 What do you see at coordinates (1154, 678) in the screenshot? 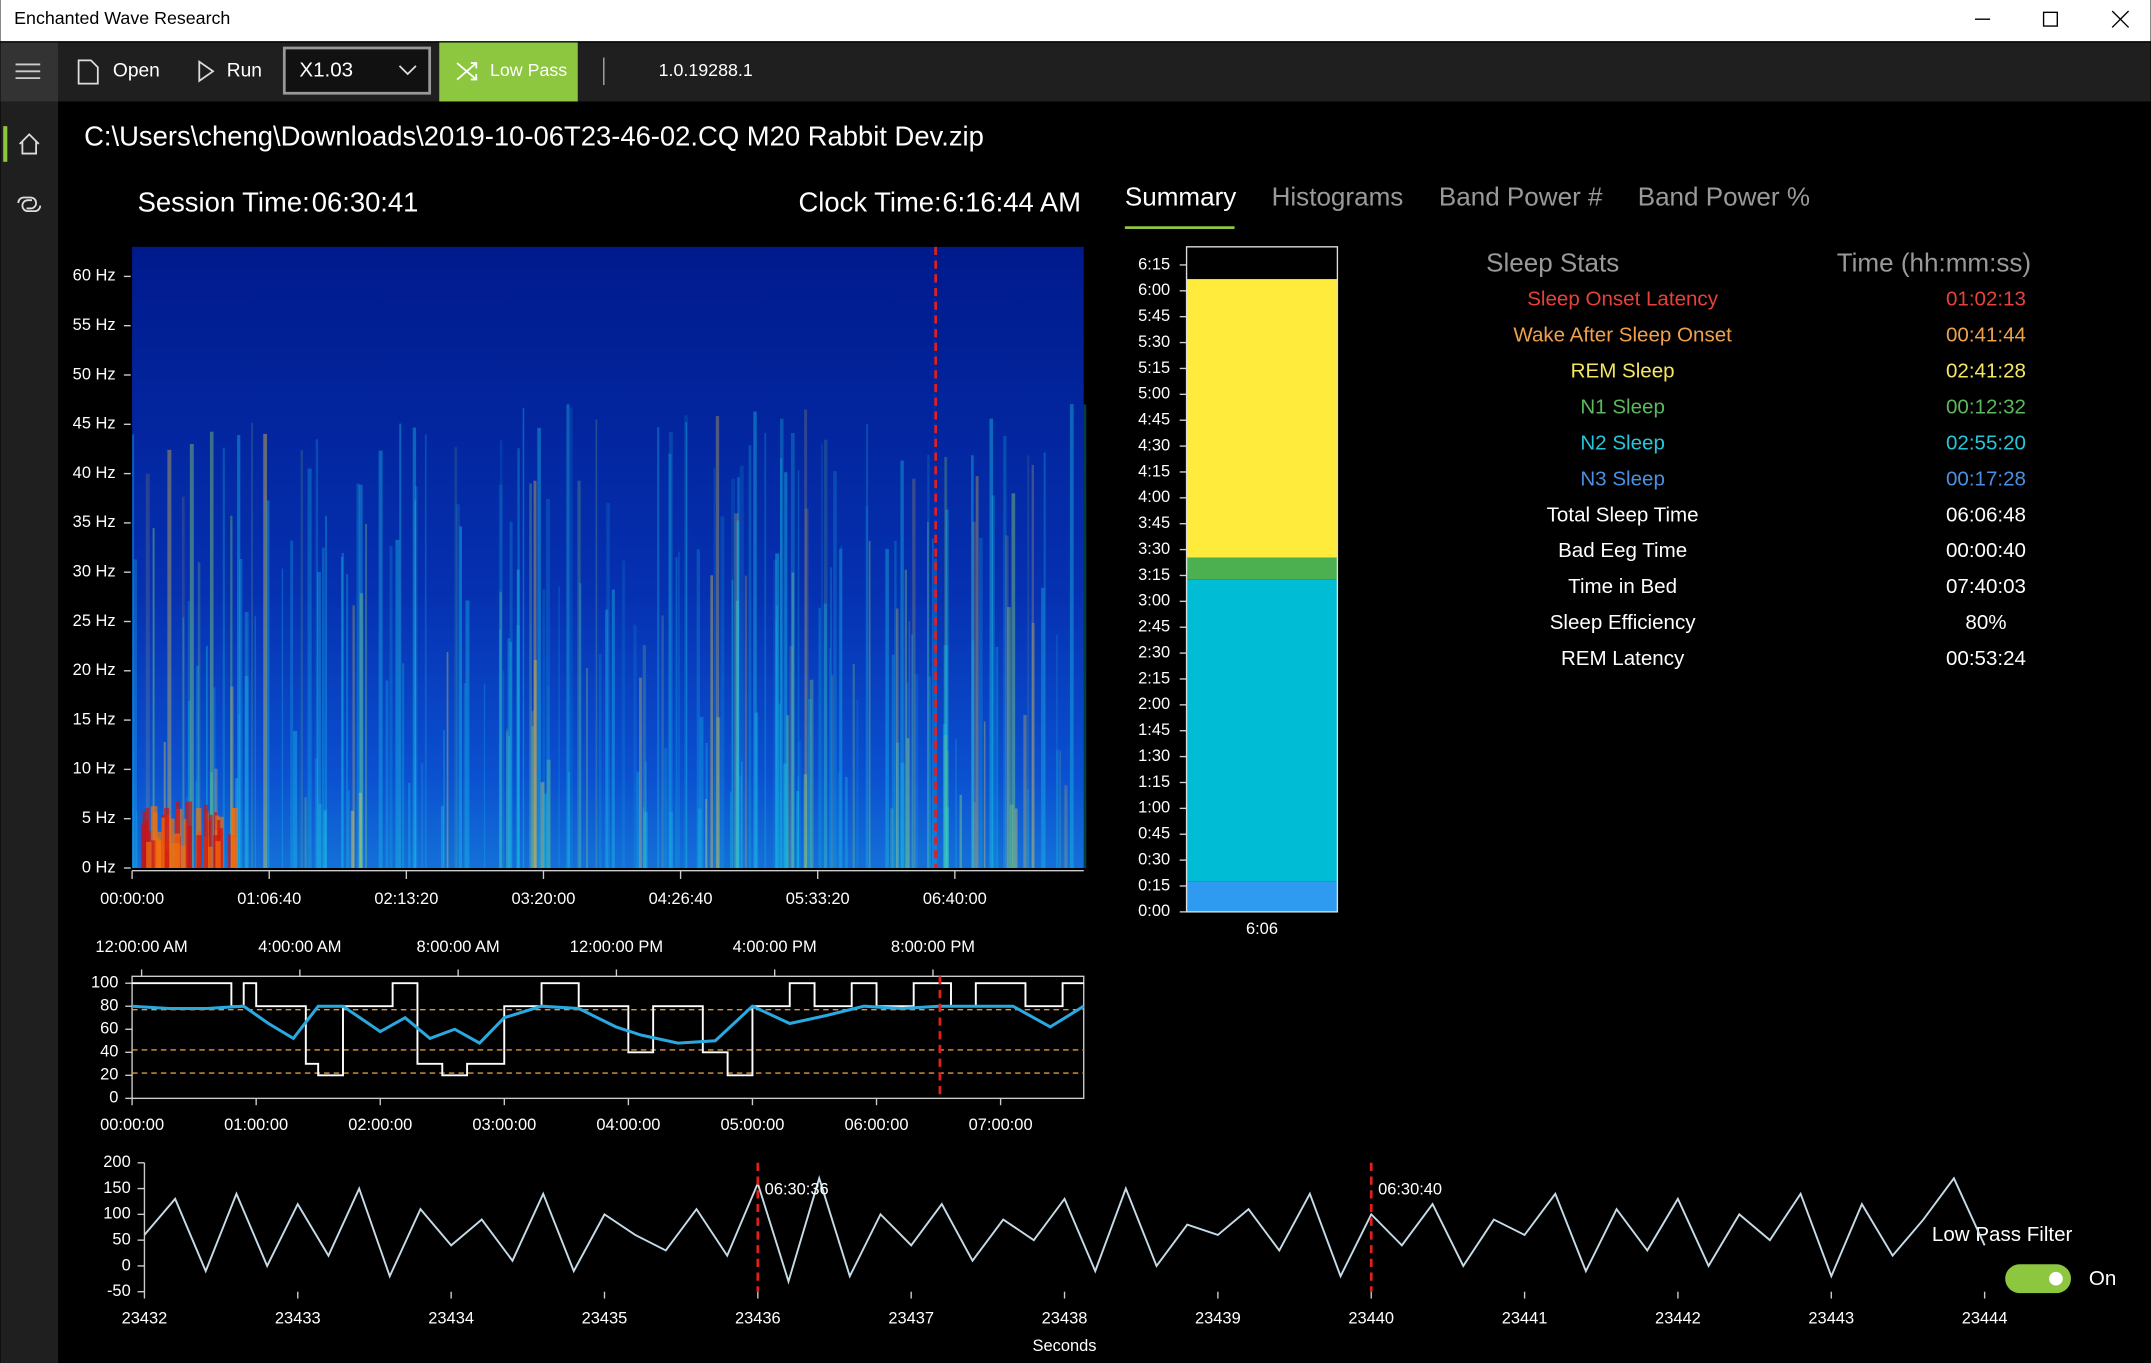
I see `y-tick-label: 2:15` at bounding box center [1154, 678].